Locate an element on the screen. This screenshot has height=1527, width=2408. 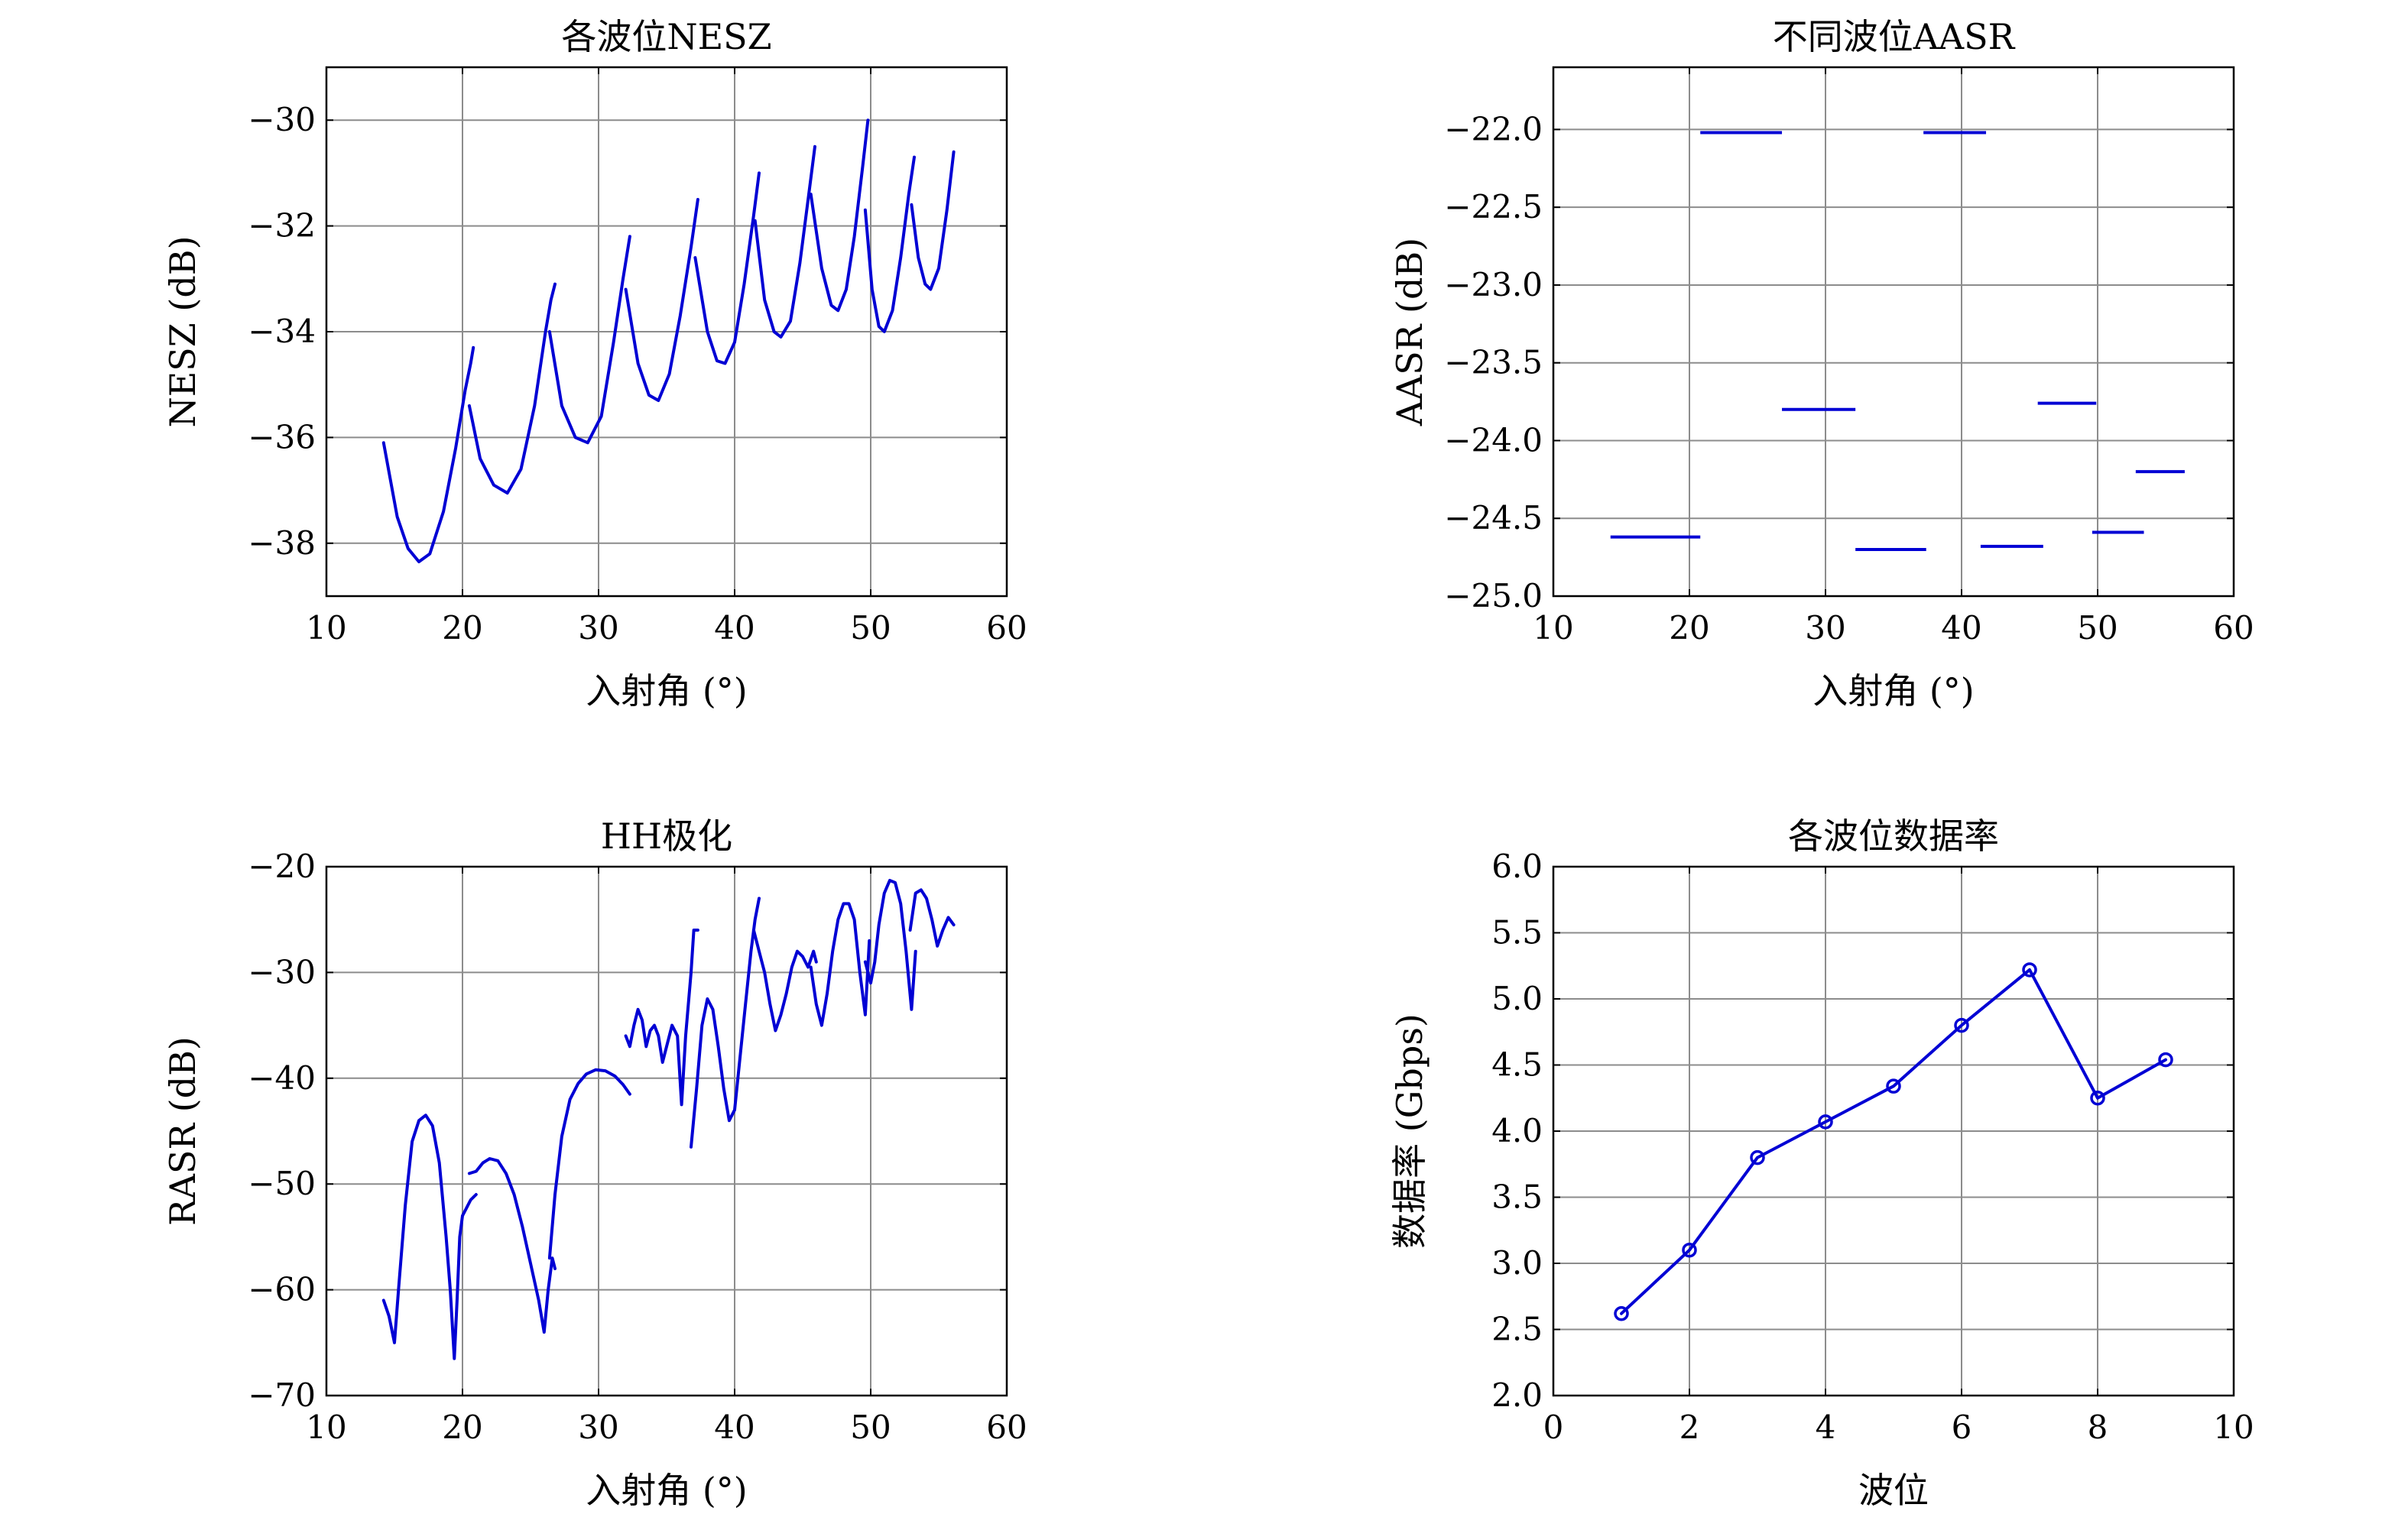
rasr-xtick-label: 30 is located at coordinates (598, 1427).